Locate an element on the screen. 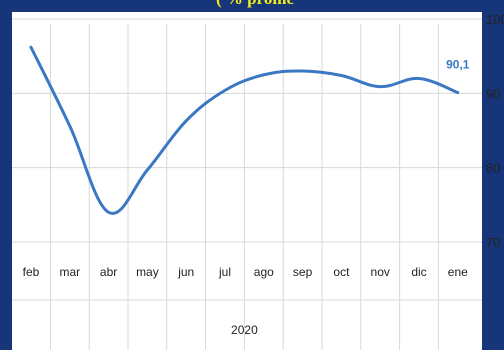 This screenshot has width=504, height=350. y-tick-label: 90 is located at coordinates (493, 93).